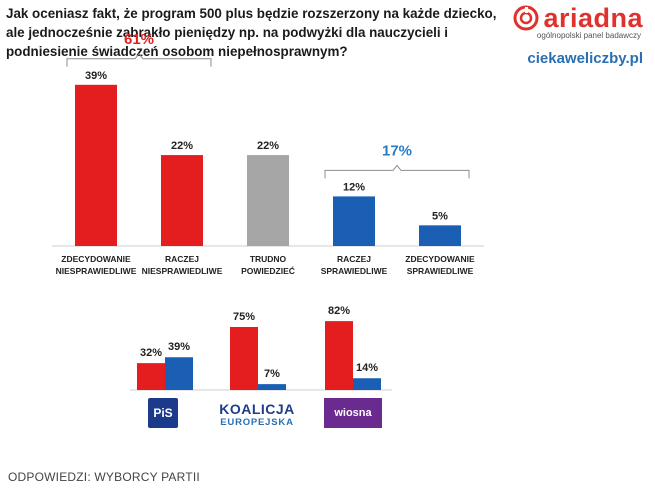 This screenshot has width=655, height=491. I want to click on chart1-value-label: 12%, so click(354, 187).